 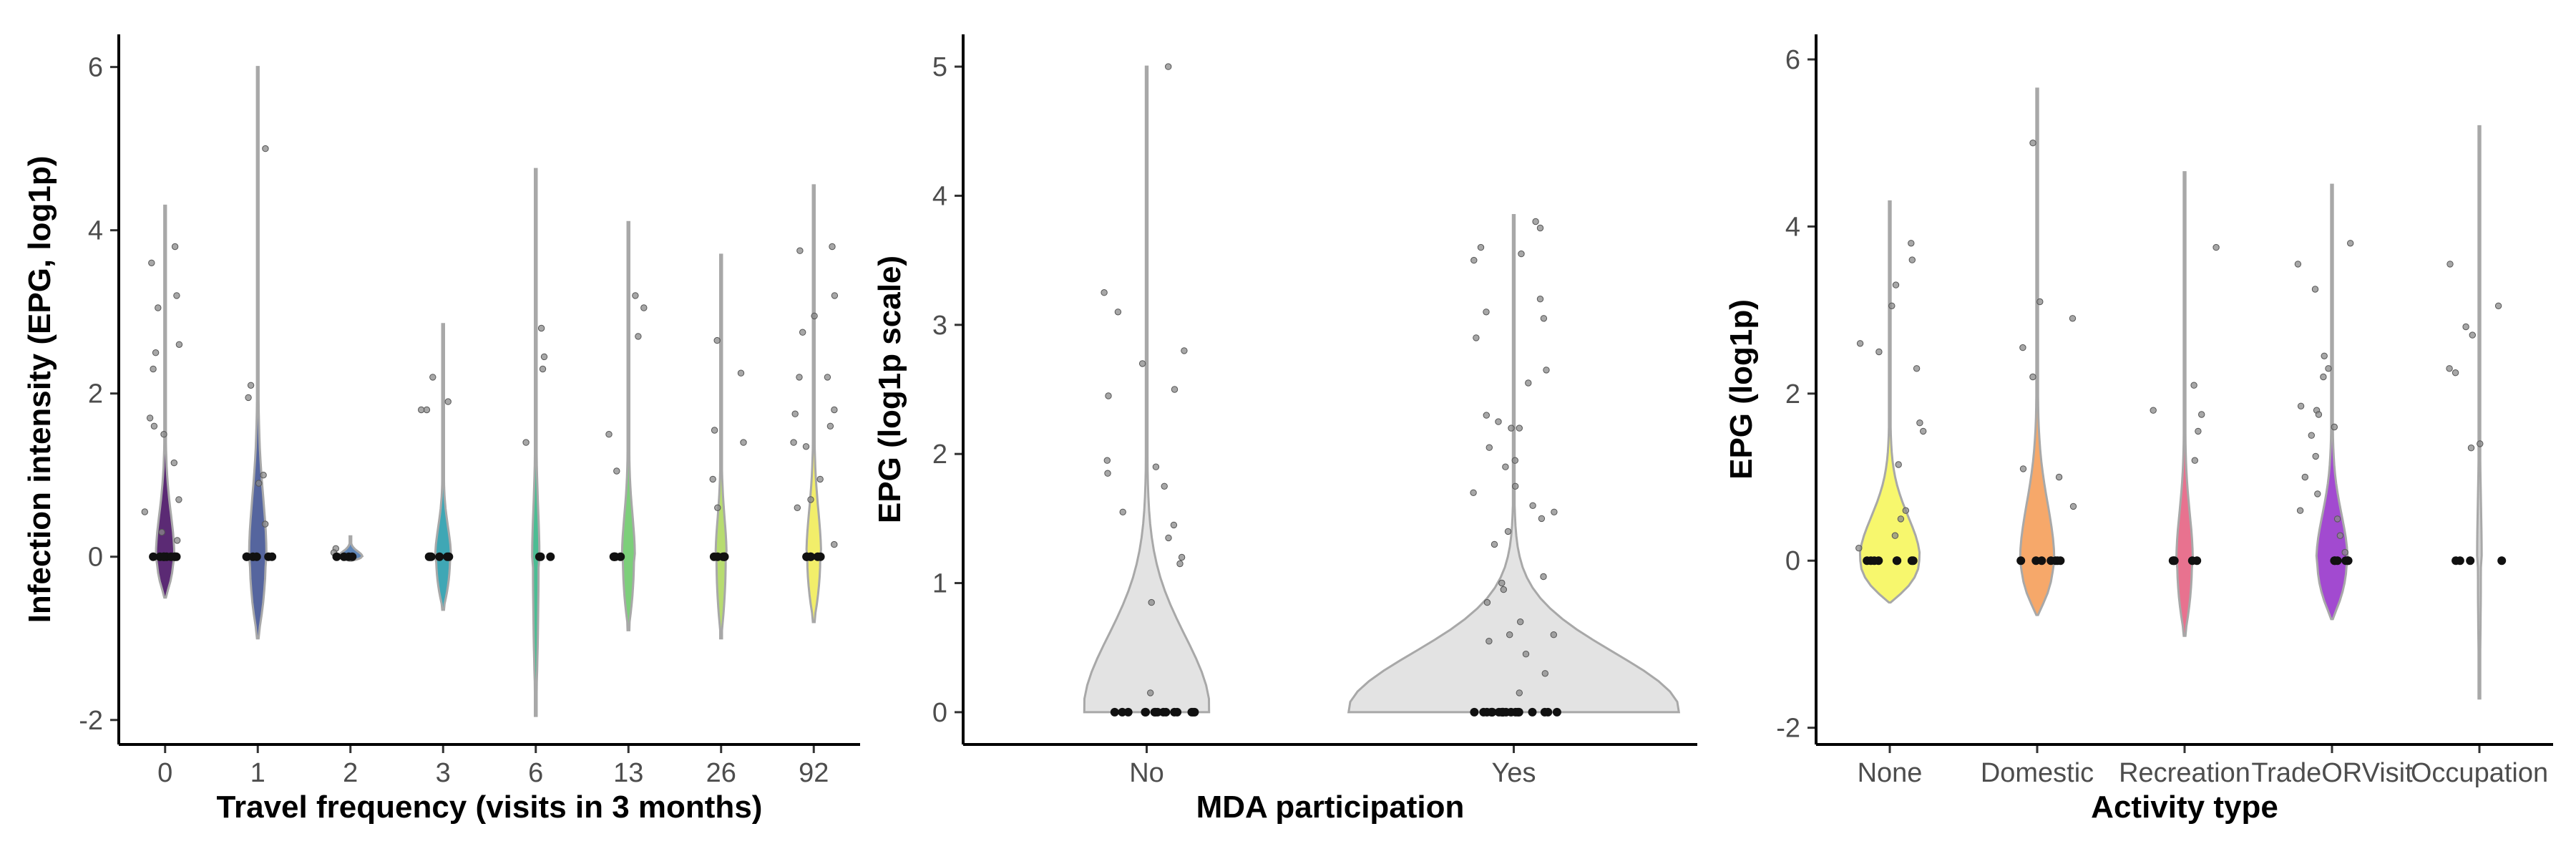 What do you see at coordinates (939, 713) in the screenshot?
I see `y-tick-label: 0` at bounding box center [939, 713].